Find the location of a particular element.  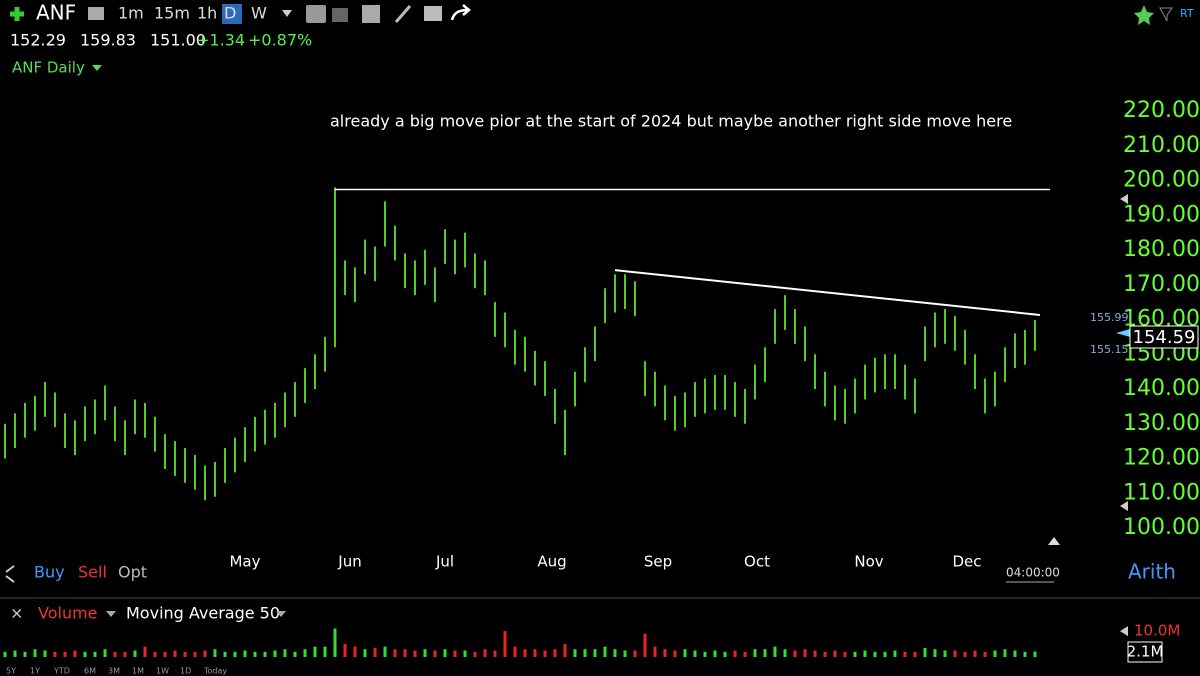

opt-button: Opt is located at coordinates (132, 572).